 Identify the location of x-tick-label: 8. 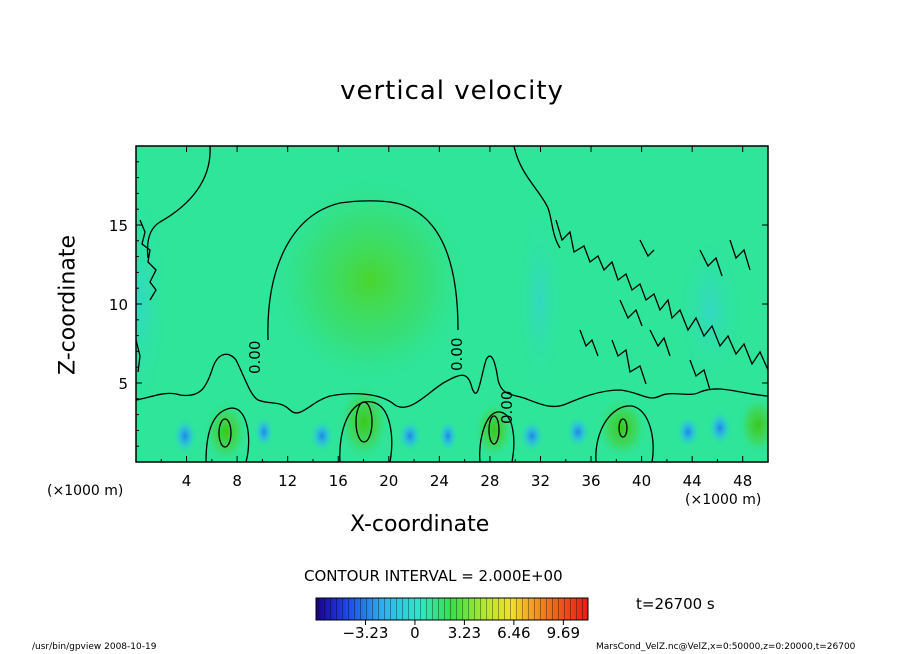
(237, 481).